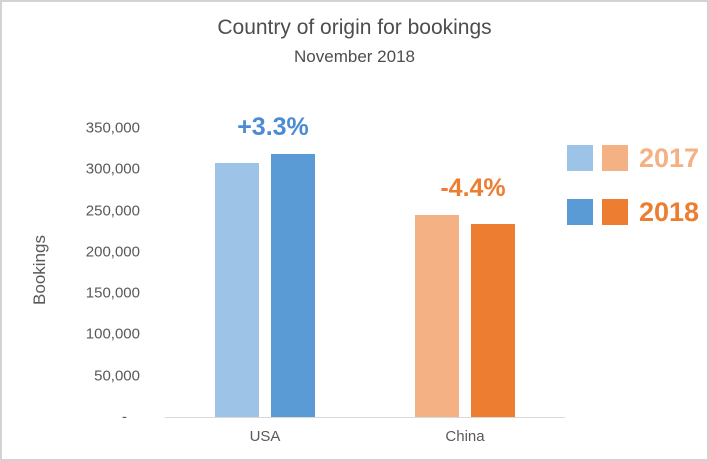 This screenshot has height=461, width=709. I want to click on chart-title: Country of origin for bookings, so click(354, 27).